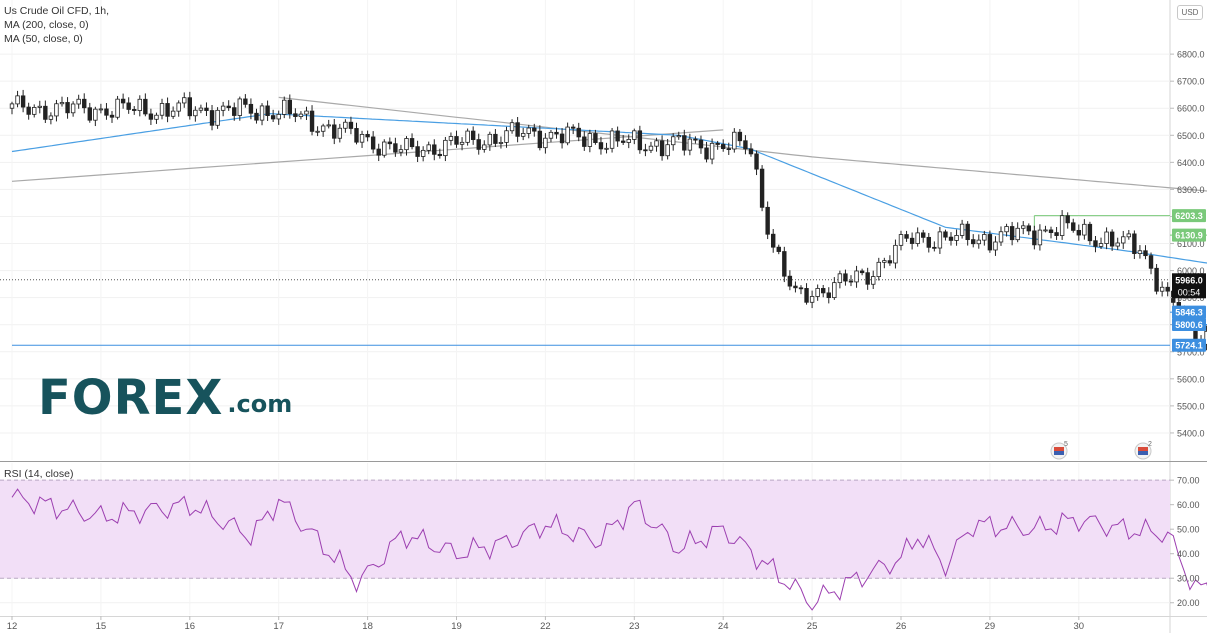 The width and height of the screenshot is (1207, 633). Describe the element at coordinates (46, 25) in the screenshot. I see `ma200-legend: MA (200, close, 0)` at that location.